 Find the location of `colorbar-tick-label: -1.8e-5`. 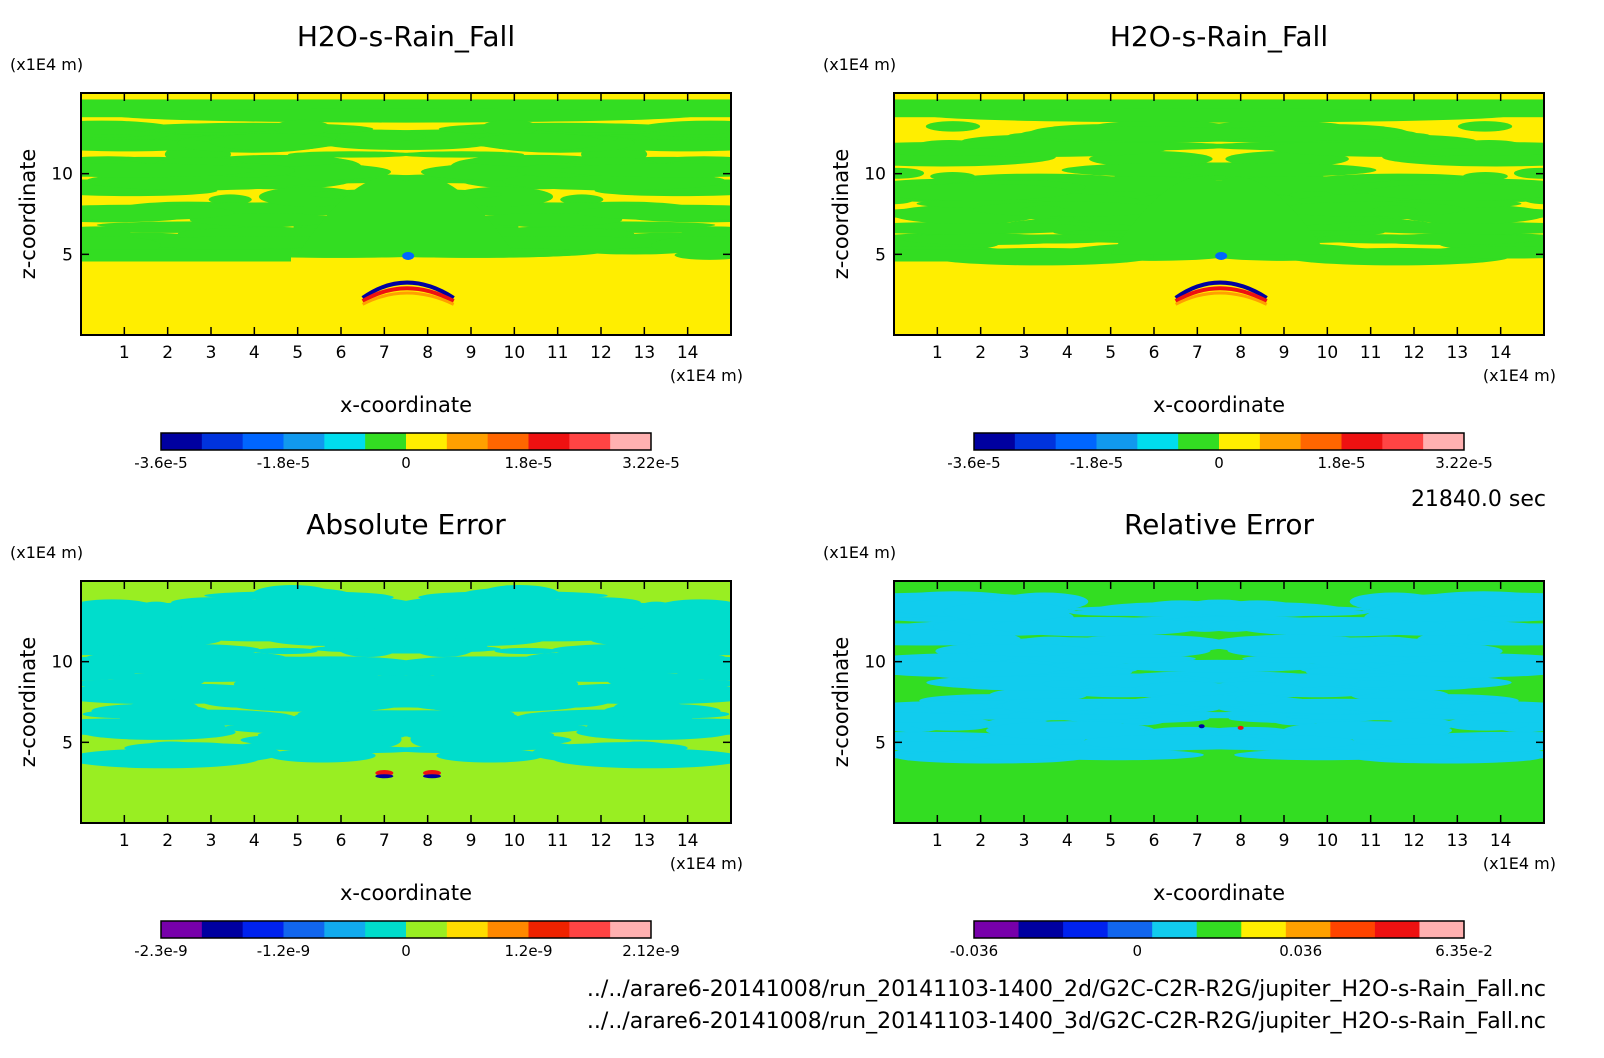

colorbar-tick-label: -1.8e-5 is located at coordinates (283, 463).